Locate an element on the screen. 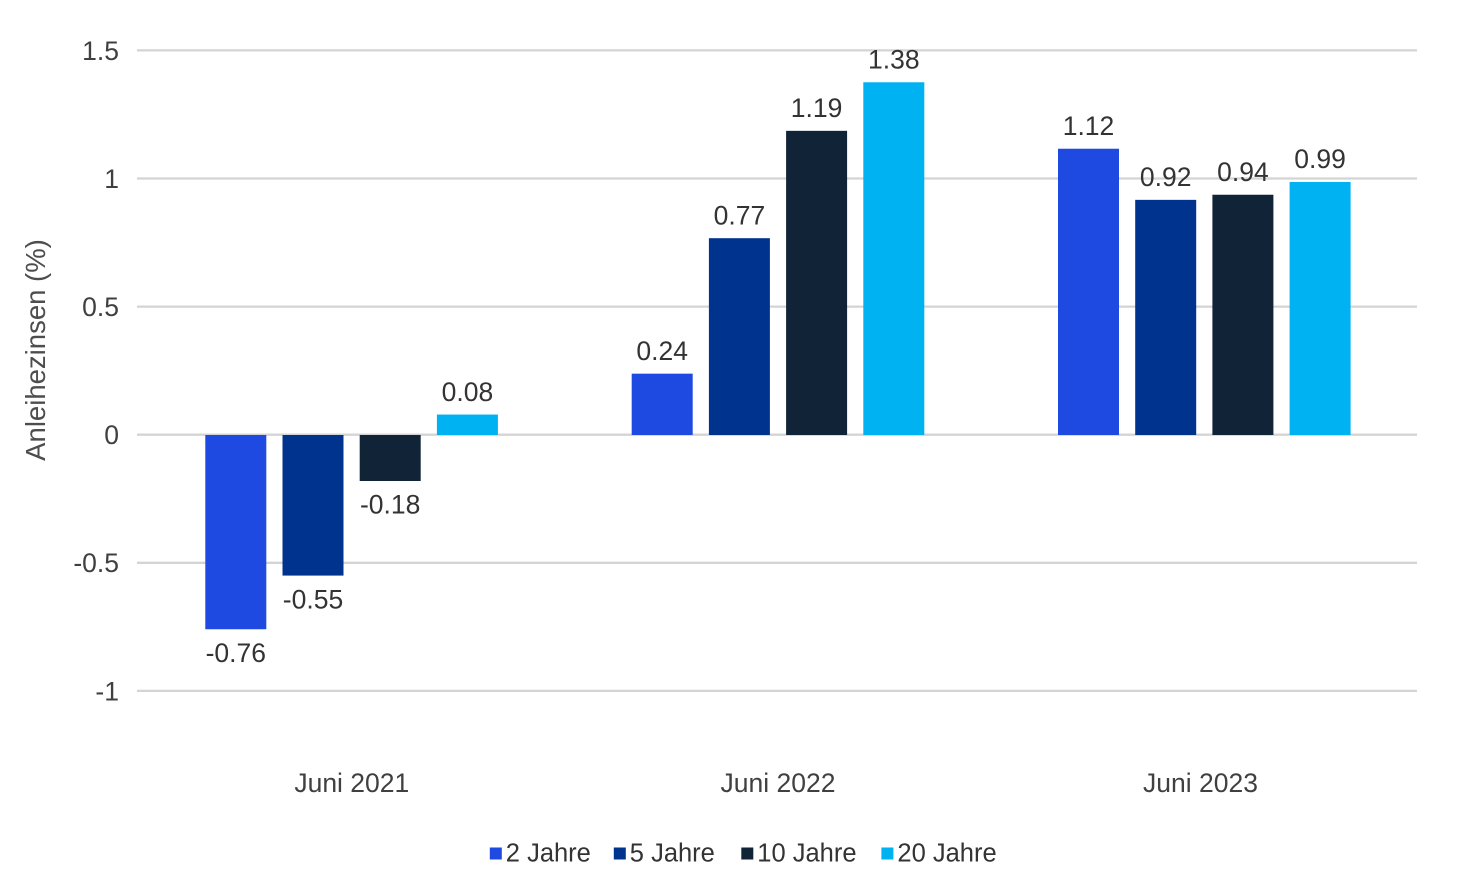  svg-text: 0.5 is located at coordinates (100, 307).